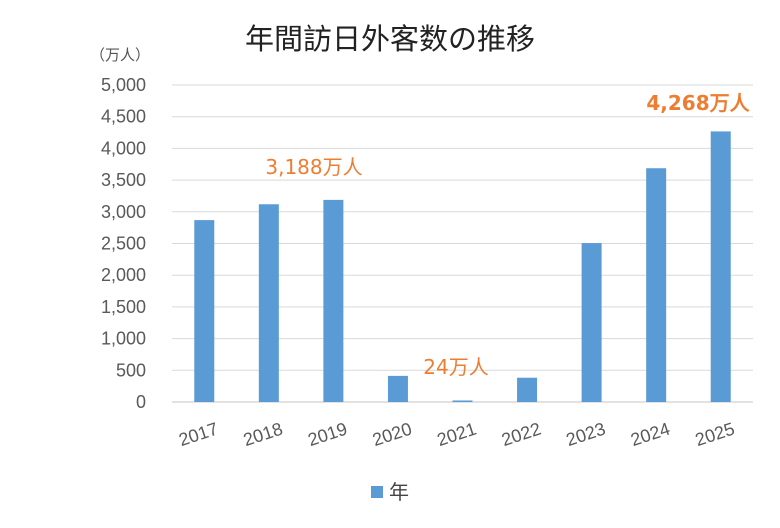 The image size is (780, 528). Describe the element at coordinates (399, 492) in the screenshot. I see `legend-label: 年` at that location.